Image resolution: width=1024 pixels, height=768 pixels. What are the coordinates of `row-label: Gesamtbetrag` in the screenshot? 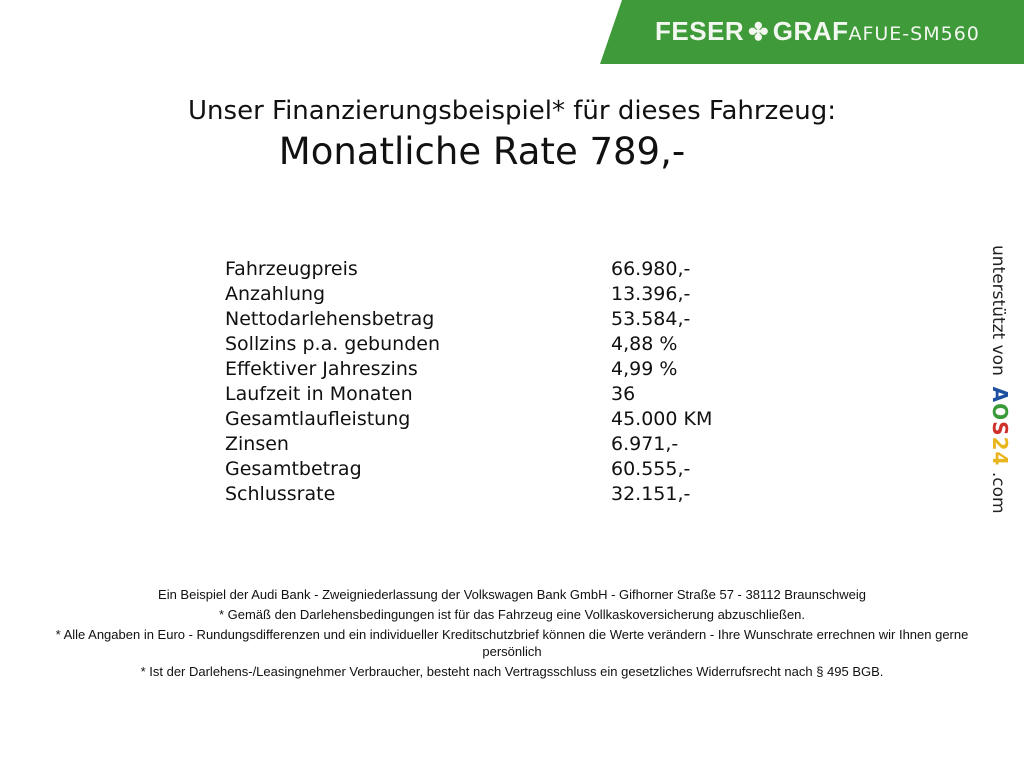 It's located at (293, 469).